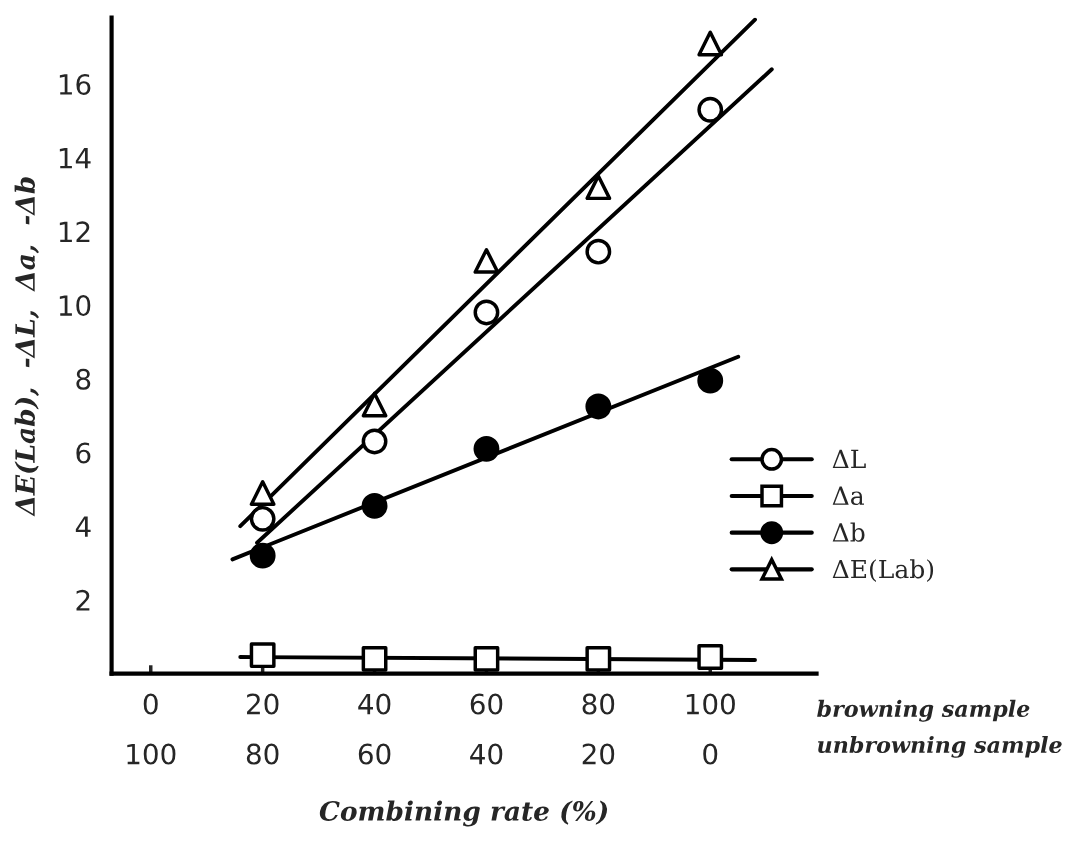  What do you see at coordinates (374, 754) in the screenshot?
I see `x2-tick-label: 60` at bounding box center [374, 754].